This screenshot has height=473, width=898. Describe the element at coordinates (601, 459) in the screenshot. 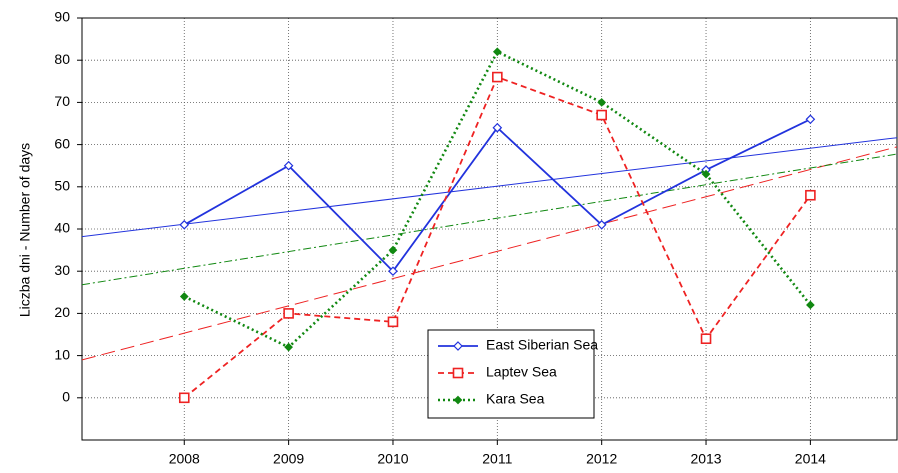

I see `x-tick-label: 2012` at that location.